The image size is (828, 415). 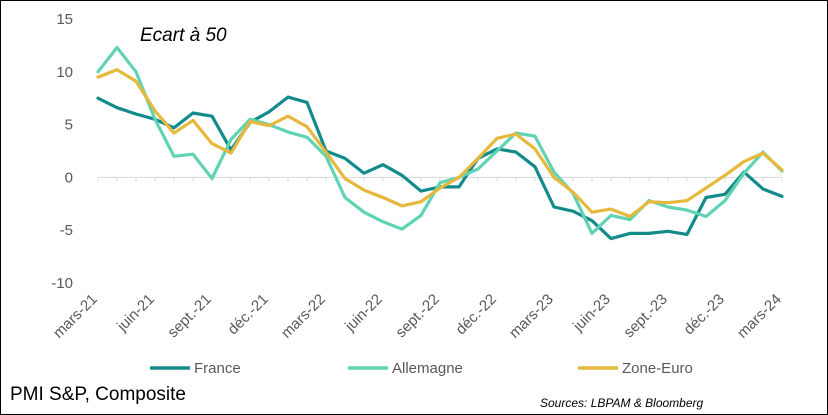 What do you see at coordinates (303, 316) in the screenshot?
I see `x-tick-label: mars-22` at bounding box center [303, 316].